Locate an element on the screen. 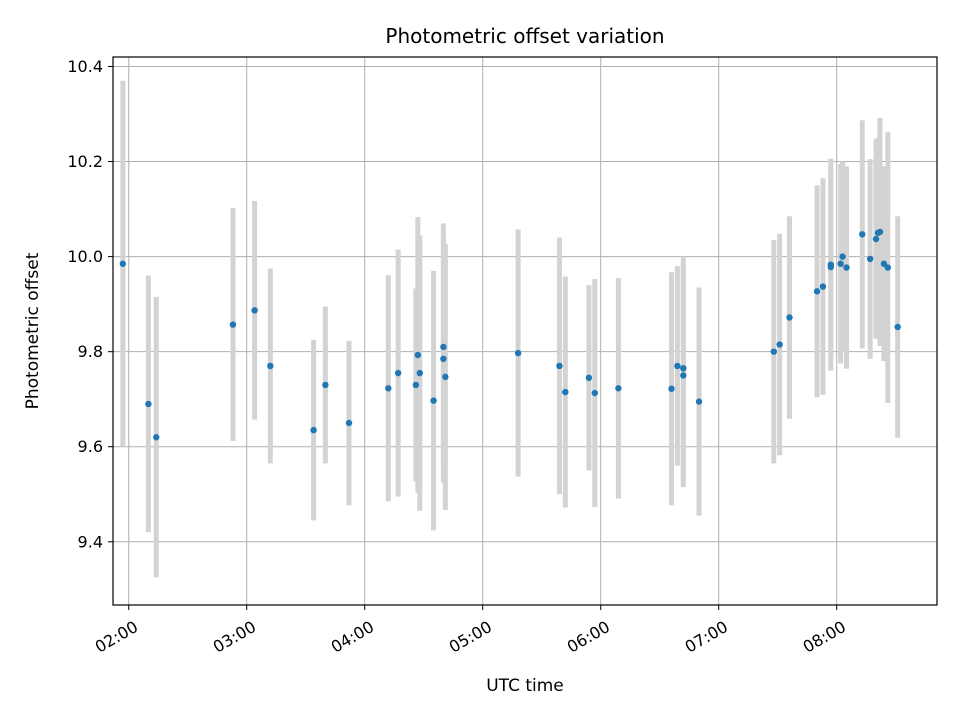 The image size is (960, 720). y-axis-label: Photometric offset is located at coordinates (33, 330).